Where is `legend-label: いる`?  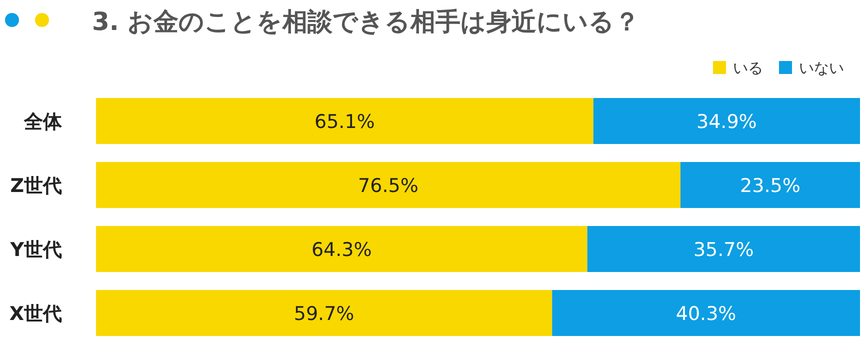 legend-label: いる is located at coordinates (748, 68).